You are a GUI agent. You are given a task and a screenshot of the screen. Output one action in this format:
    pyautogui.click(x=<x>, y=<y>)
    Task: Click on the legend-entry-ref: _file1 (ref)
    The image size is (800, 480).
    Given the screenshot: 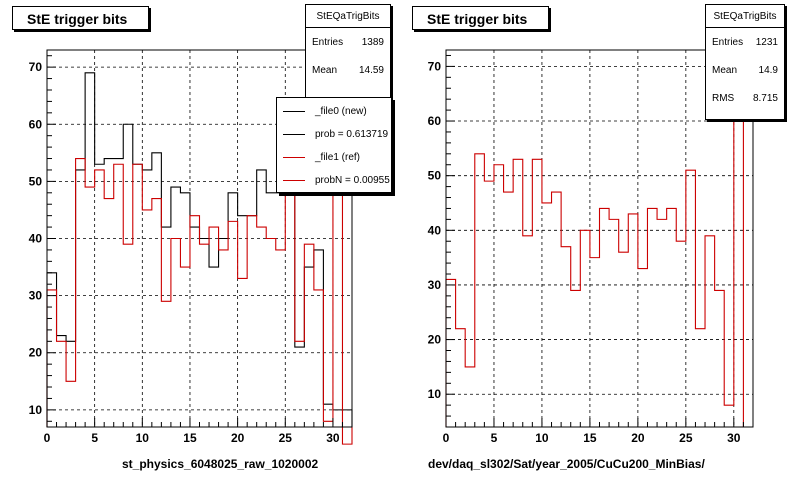 What is the action you would take?
    pyautogui.click(x=334, y=157)
    